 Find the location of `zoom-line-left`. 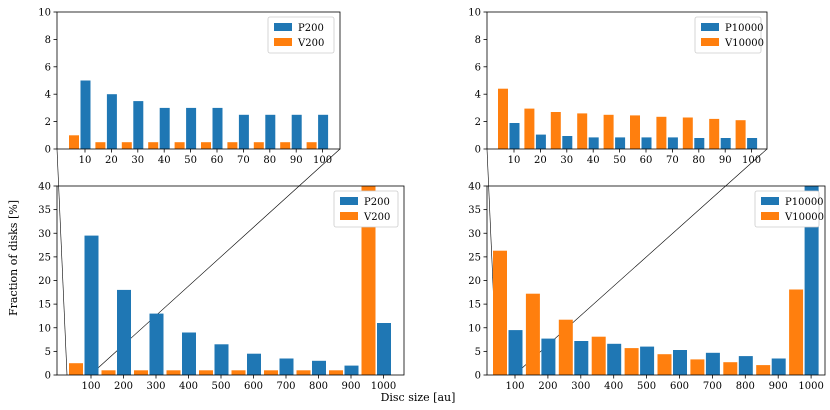

zoom-line-left is located at coordinates (62, 262).